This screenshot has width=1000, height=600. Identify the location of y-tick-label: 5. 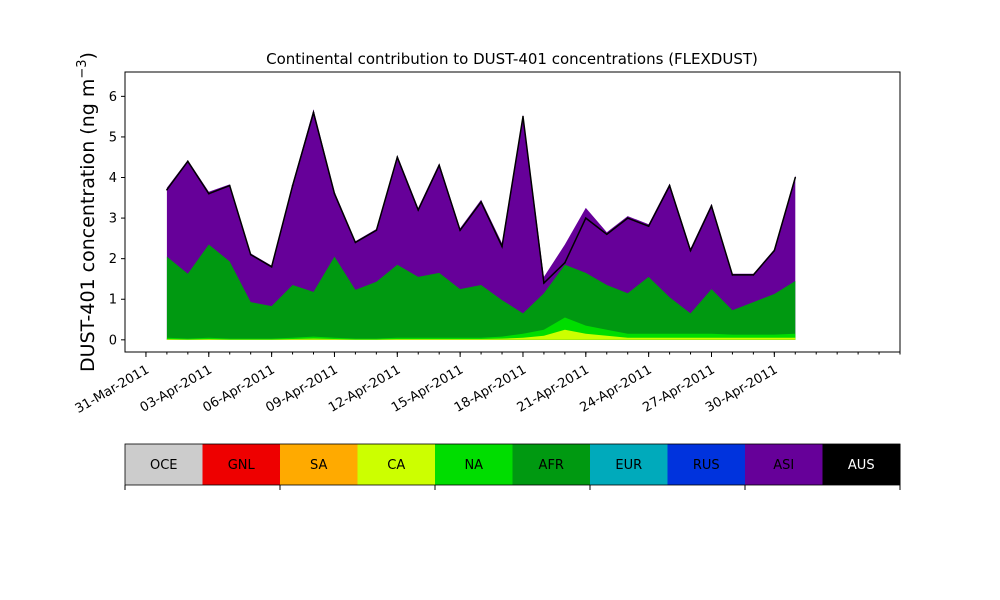
(113, 137).